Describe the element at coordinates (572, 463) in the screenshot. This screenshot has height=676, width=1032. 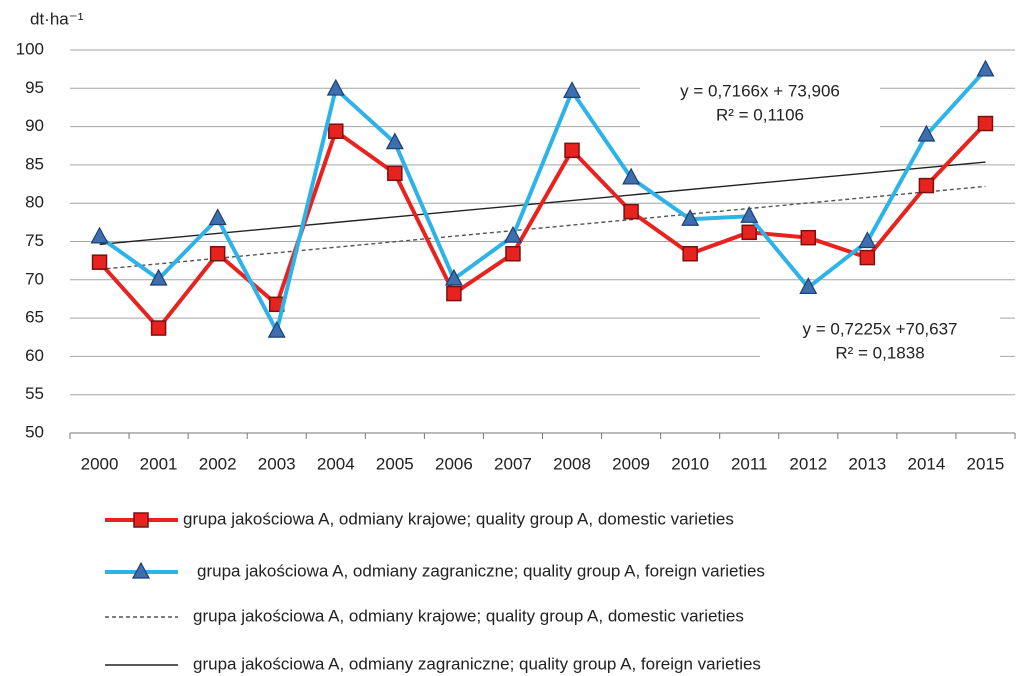
I see `x-tick-label: 2008` at that location.